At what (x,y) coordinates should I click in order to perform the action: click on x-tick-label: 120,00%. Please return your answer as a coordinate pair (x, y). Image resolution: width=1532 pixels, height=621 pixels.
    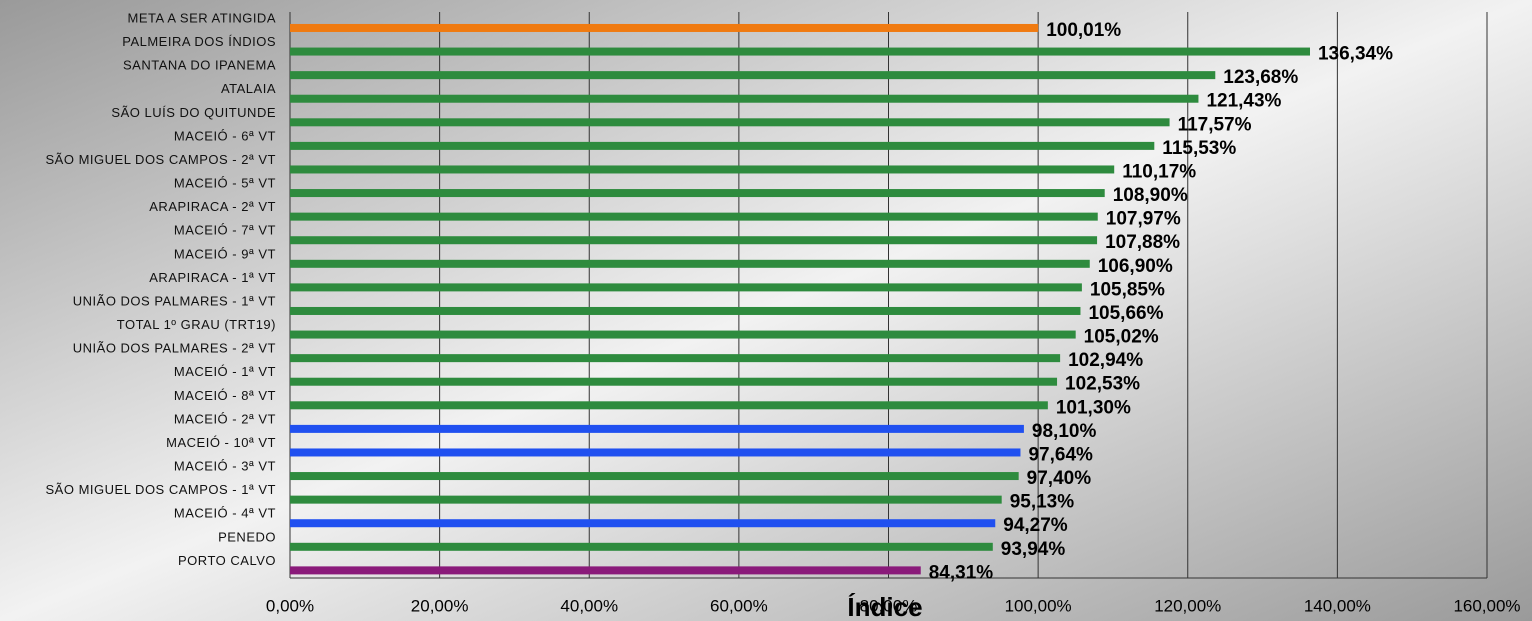
    Looking at the image, I should click on (1187, 605).